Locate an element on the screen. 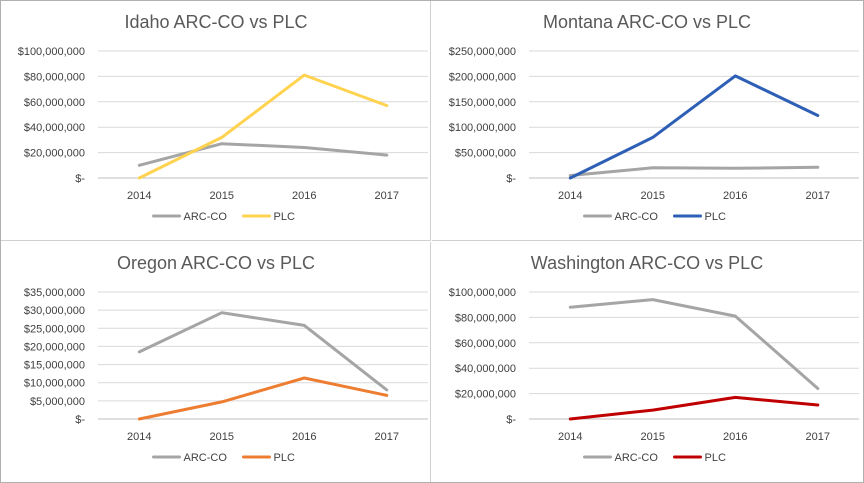 The width and height of the screenshot is (864, 483). y-tick-label: $250,000,000 is located at coordinates (482, 52).